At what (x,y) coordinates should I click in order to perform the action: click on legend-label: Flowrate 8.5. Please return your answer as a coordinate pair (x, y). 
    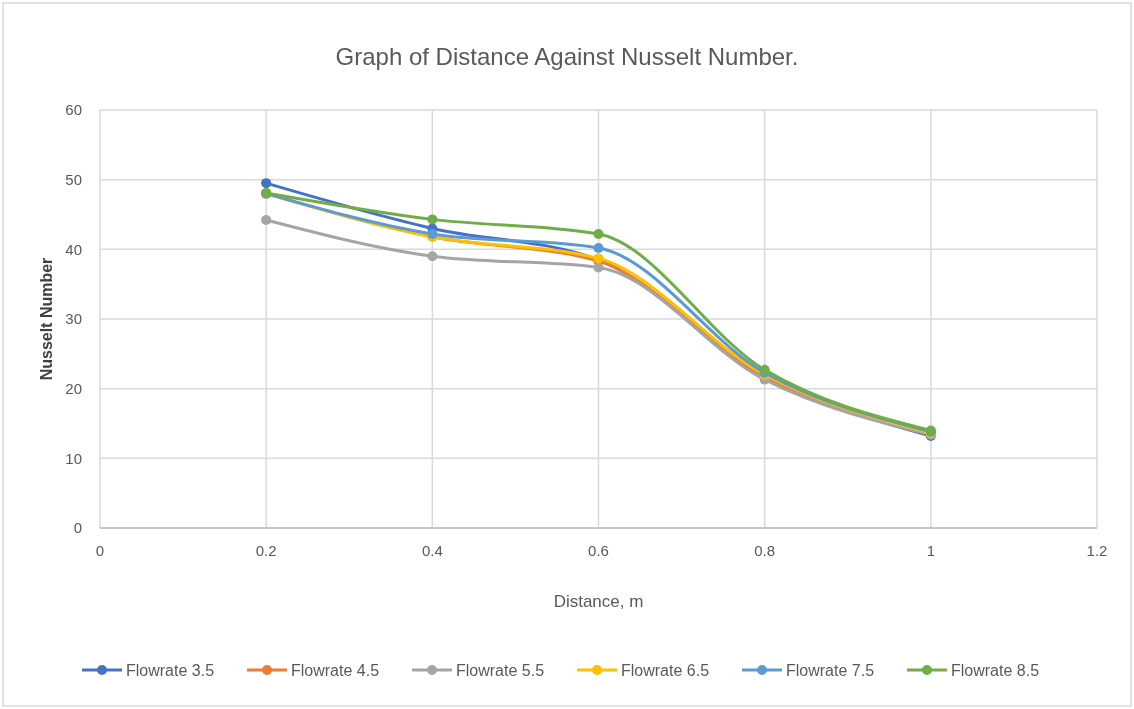
    Looking at the image, I should click on (995, 670).